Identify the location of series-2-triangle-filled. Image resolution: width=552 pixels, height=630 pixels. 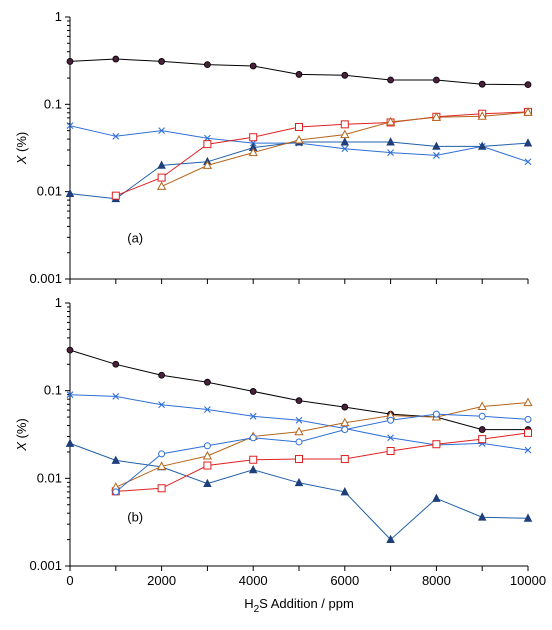
(299, 491).